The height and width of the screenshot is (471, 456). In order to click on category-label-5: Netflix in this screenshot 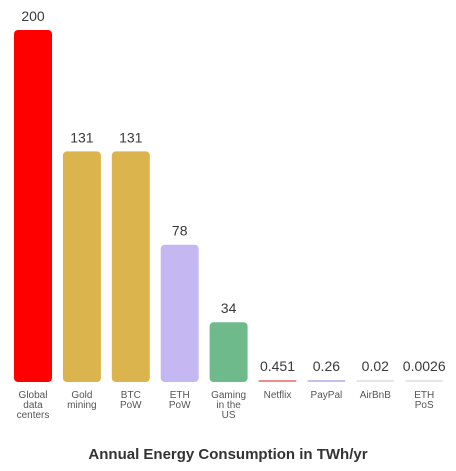, I will do `click(278, 395)`.